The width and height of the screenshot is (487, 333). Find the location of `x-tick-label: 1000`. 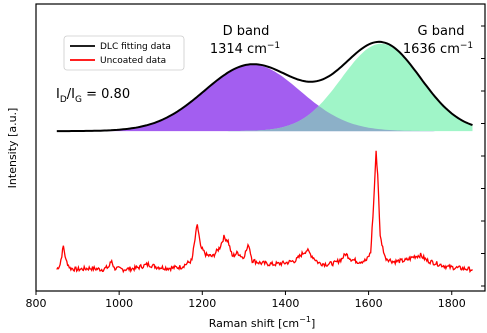

x-tick-label: 1000 is located at coordinates (119, 303).